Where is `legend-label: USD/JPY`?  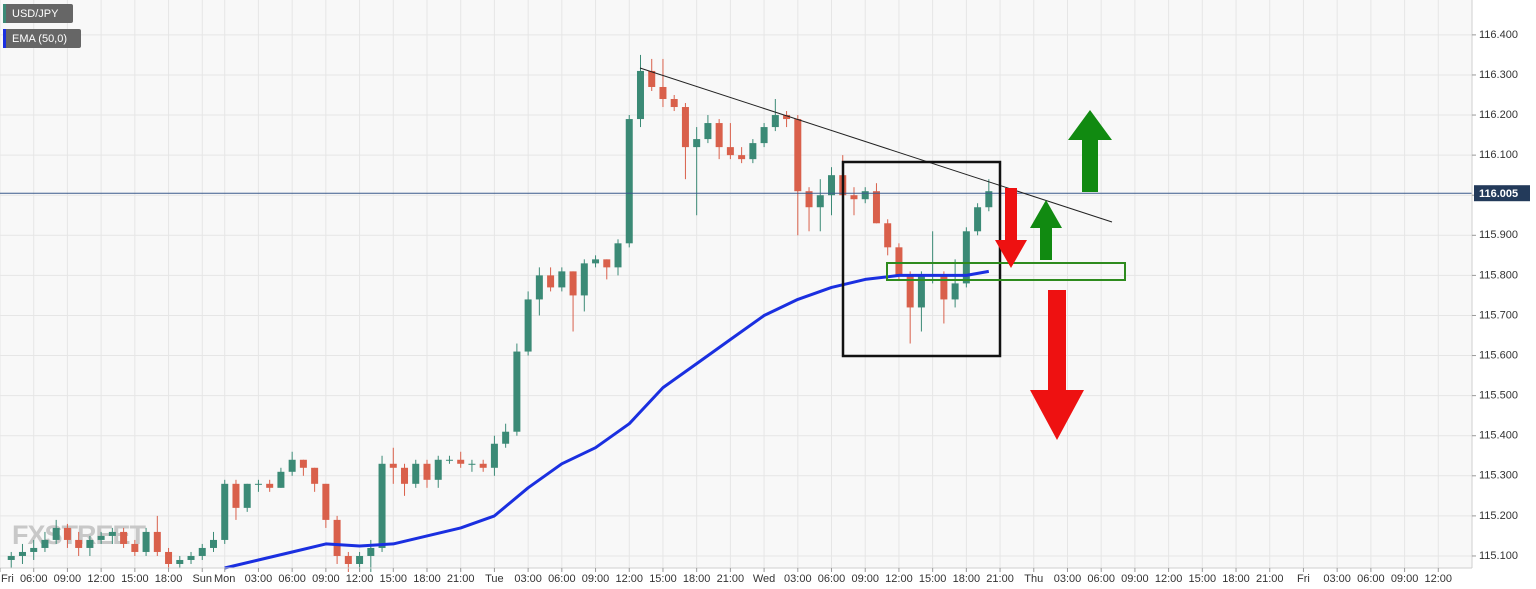
legend-label: USD/JPY is located at coordinates (35, 14).